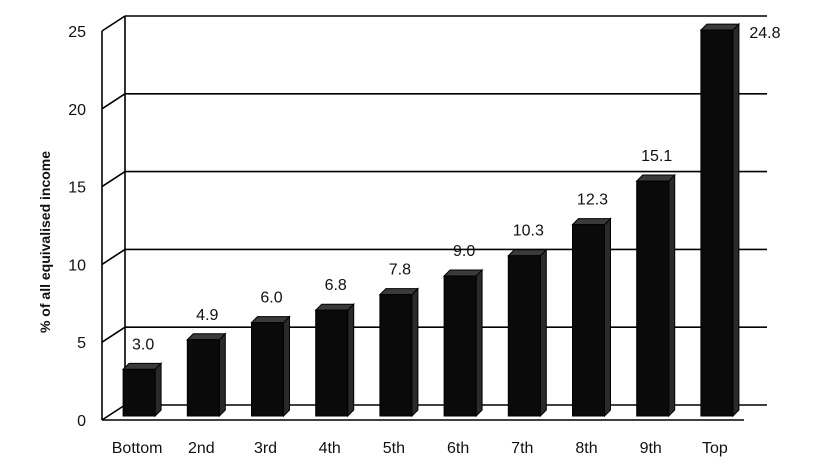  Describe the element at coordinates (528, 231) in the screenshot. I see `data-label: 10.3` at that location.